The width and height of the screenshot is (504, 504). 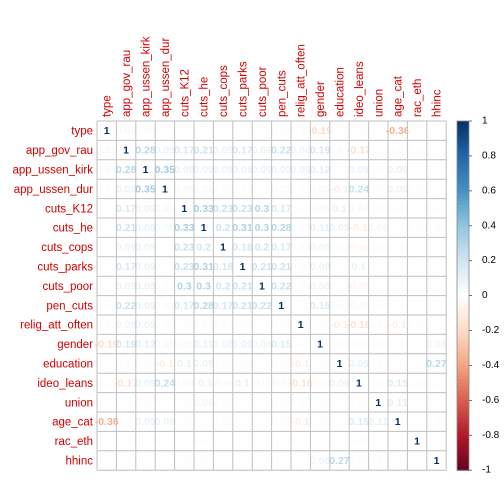 I want to click on row-label: ideo_leans, so click(x=65, y=384).